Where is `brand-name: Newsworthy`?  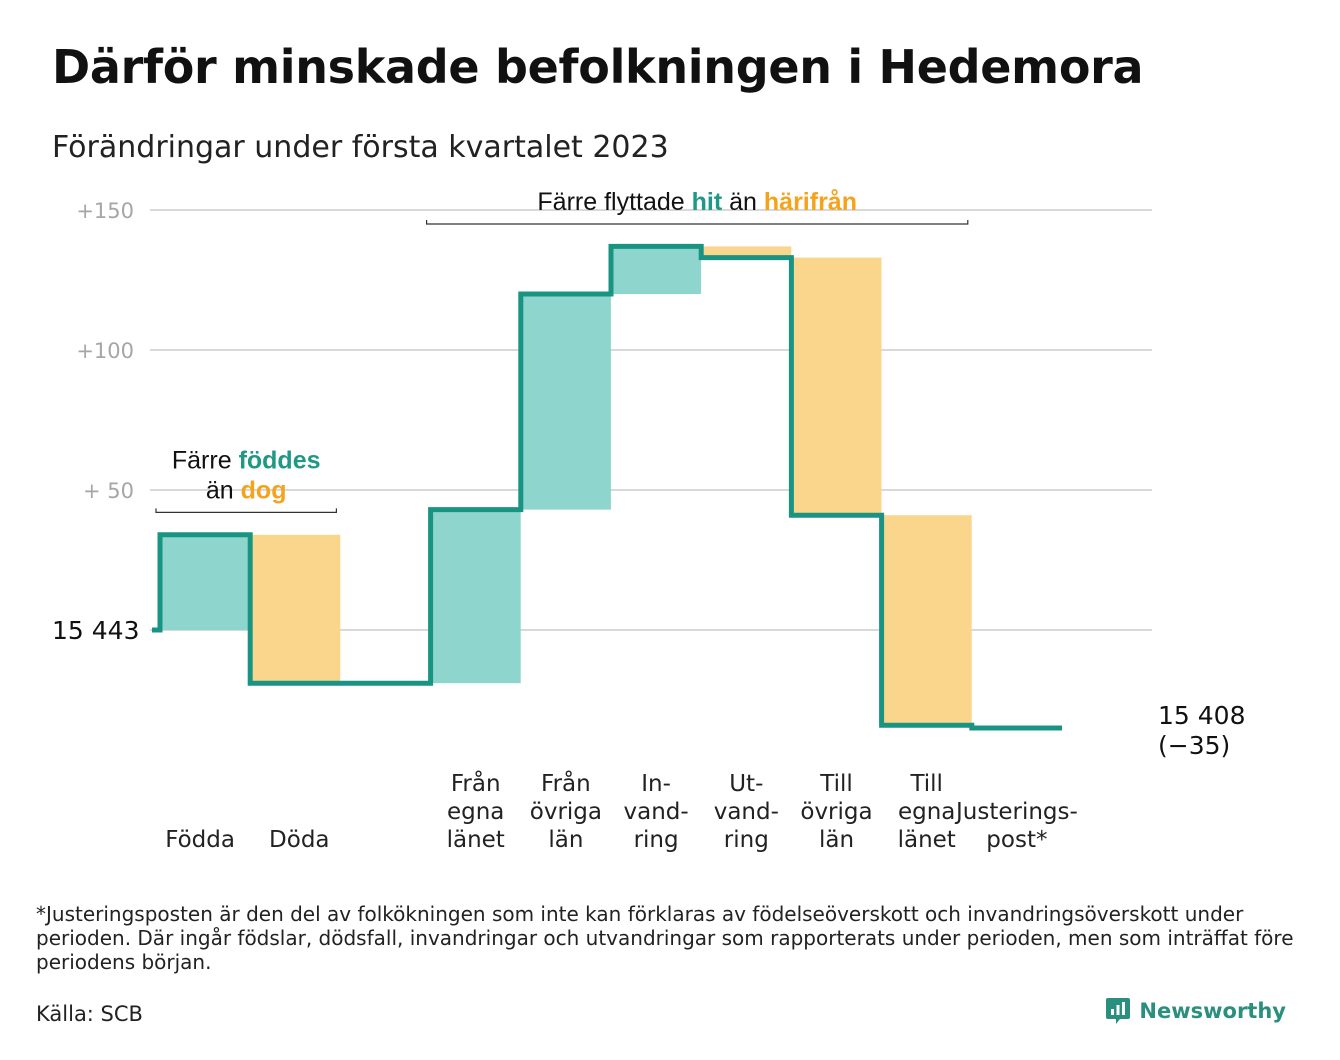
brand-name: Newsworthy is located at coordinates (1212, 1011).